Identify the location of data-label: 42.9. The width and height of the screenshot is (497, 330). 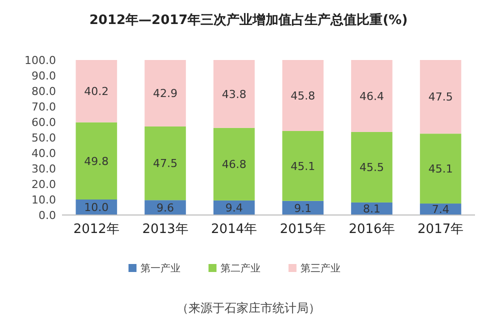
(165, 93).